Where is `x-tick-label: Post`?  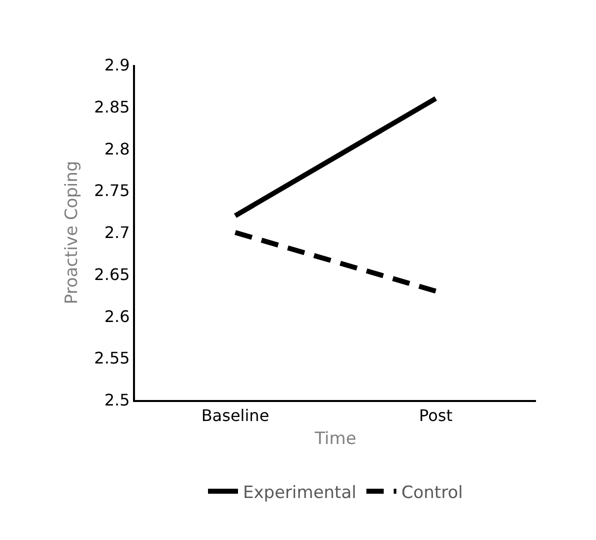
x-tick-label: Post is located at coordinates (435, 416).